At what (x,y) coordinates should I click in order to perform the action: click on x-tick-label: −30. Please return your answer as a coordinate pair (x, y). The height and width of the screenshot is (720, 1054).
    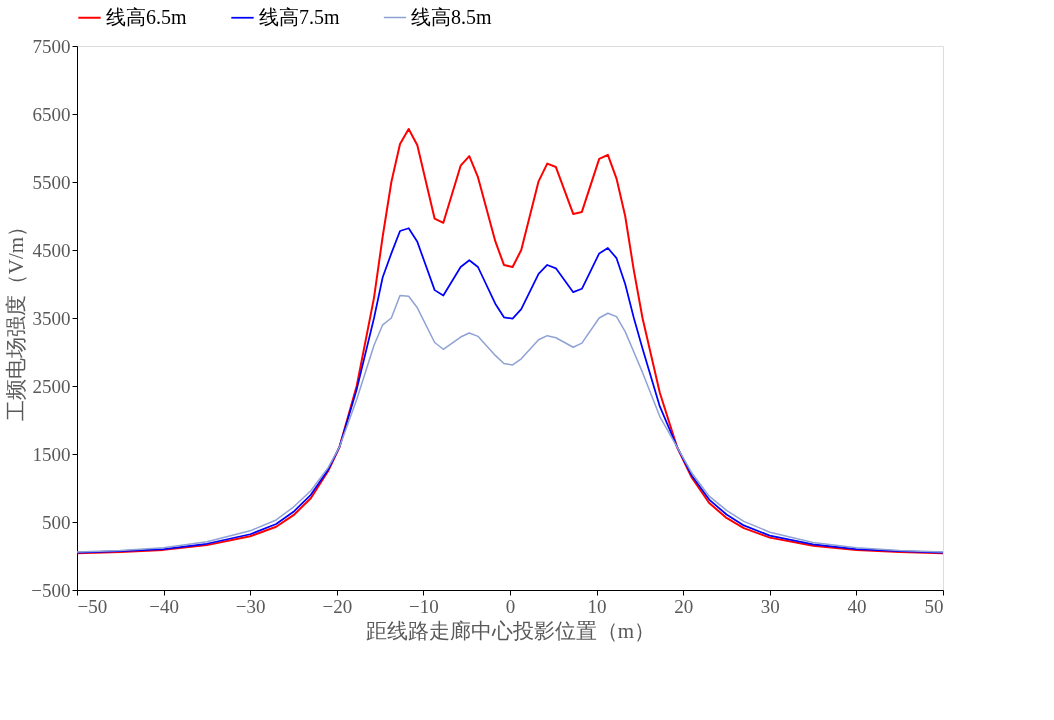
    Looking at the image, I should click on (250, 606).